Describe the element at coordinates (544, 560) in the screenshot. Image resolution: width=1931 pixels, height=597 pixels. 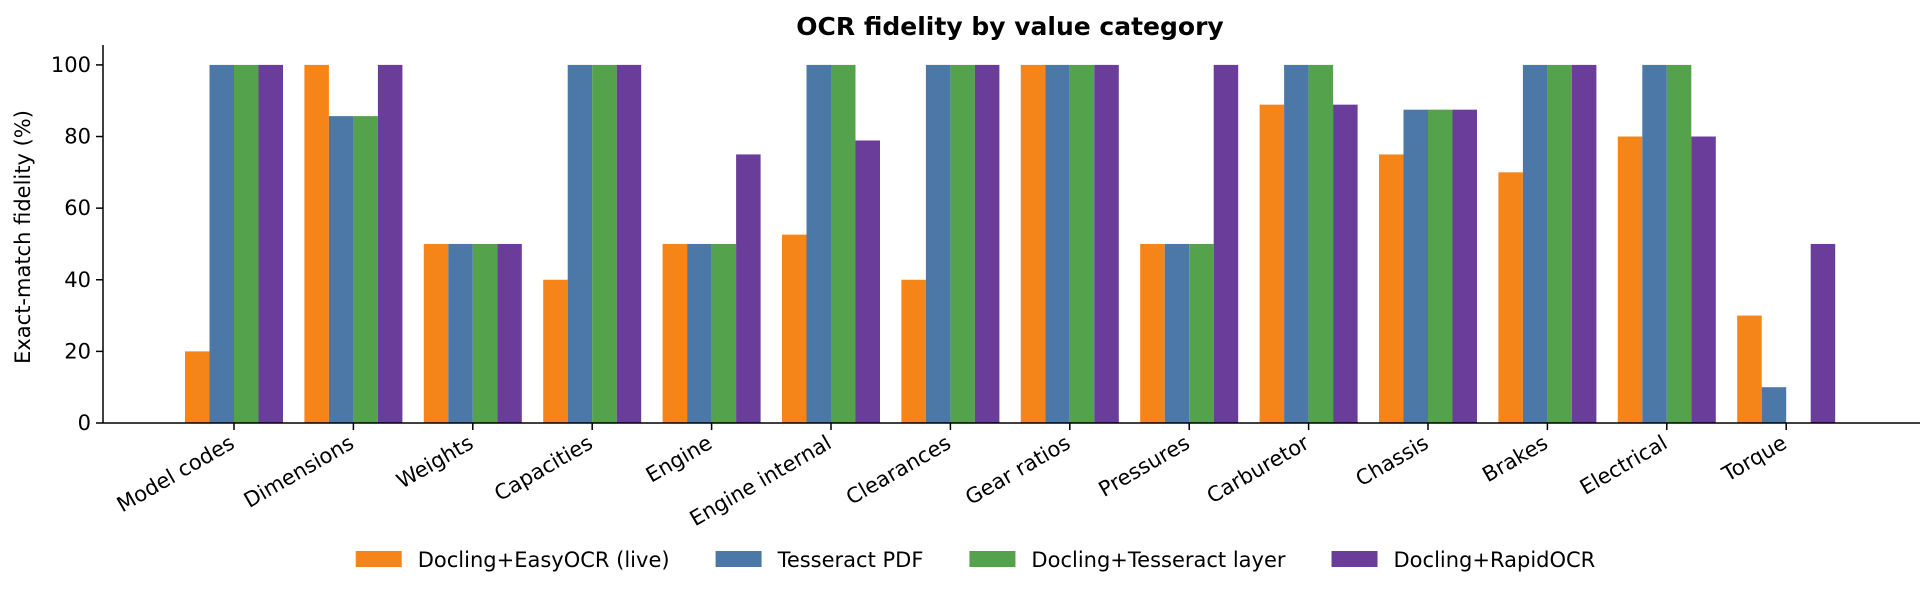
I see `legend-label-1: Docling+EasyOCR (live)` at that location.